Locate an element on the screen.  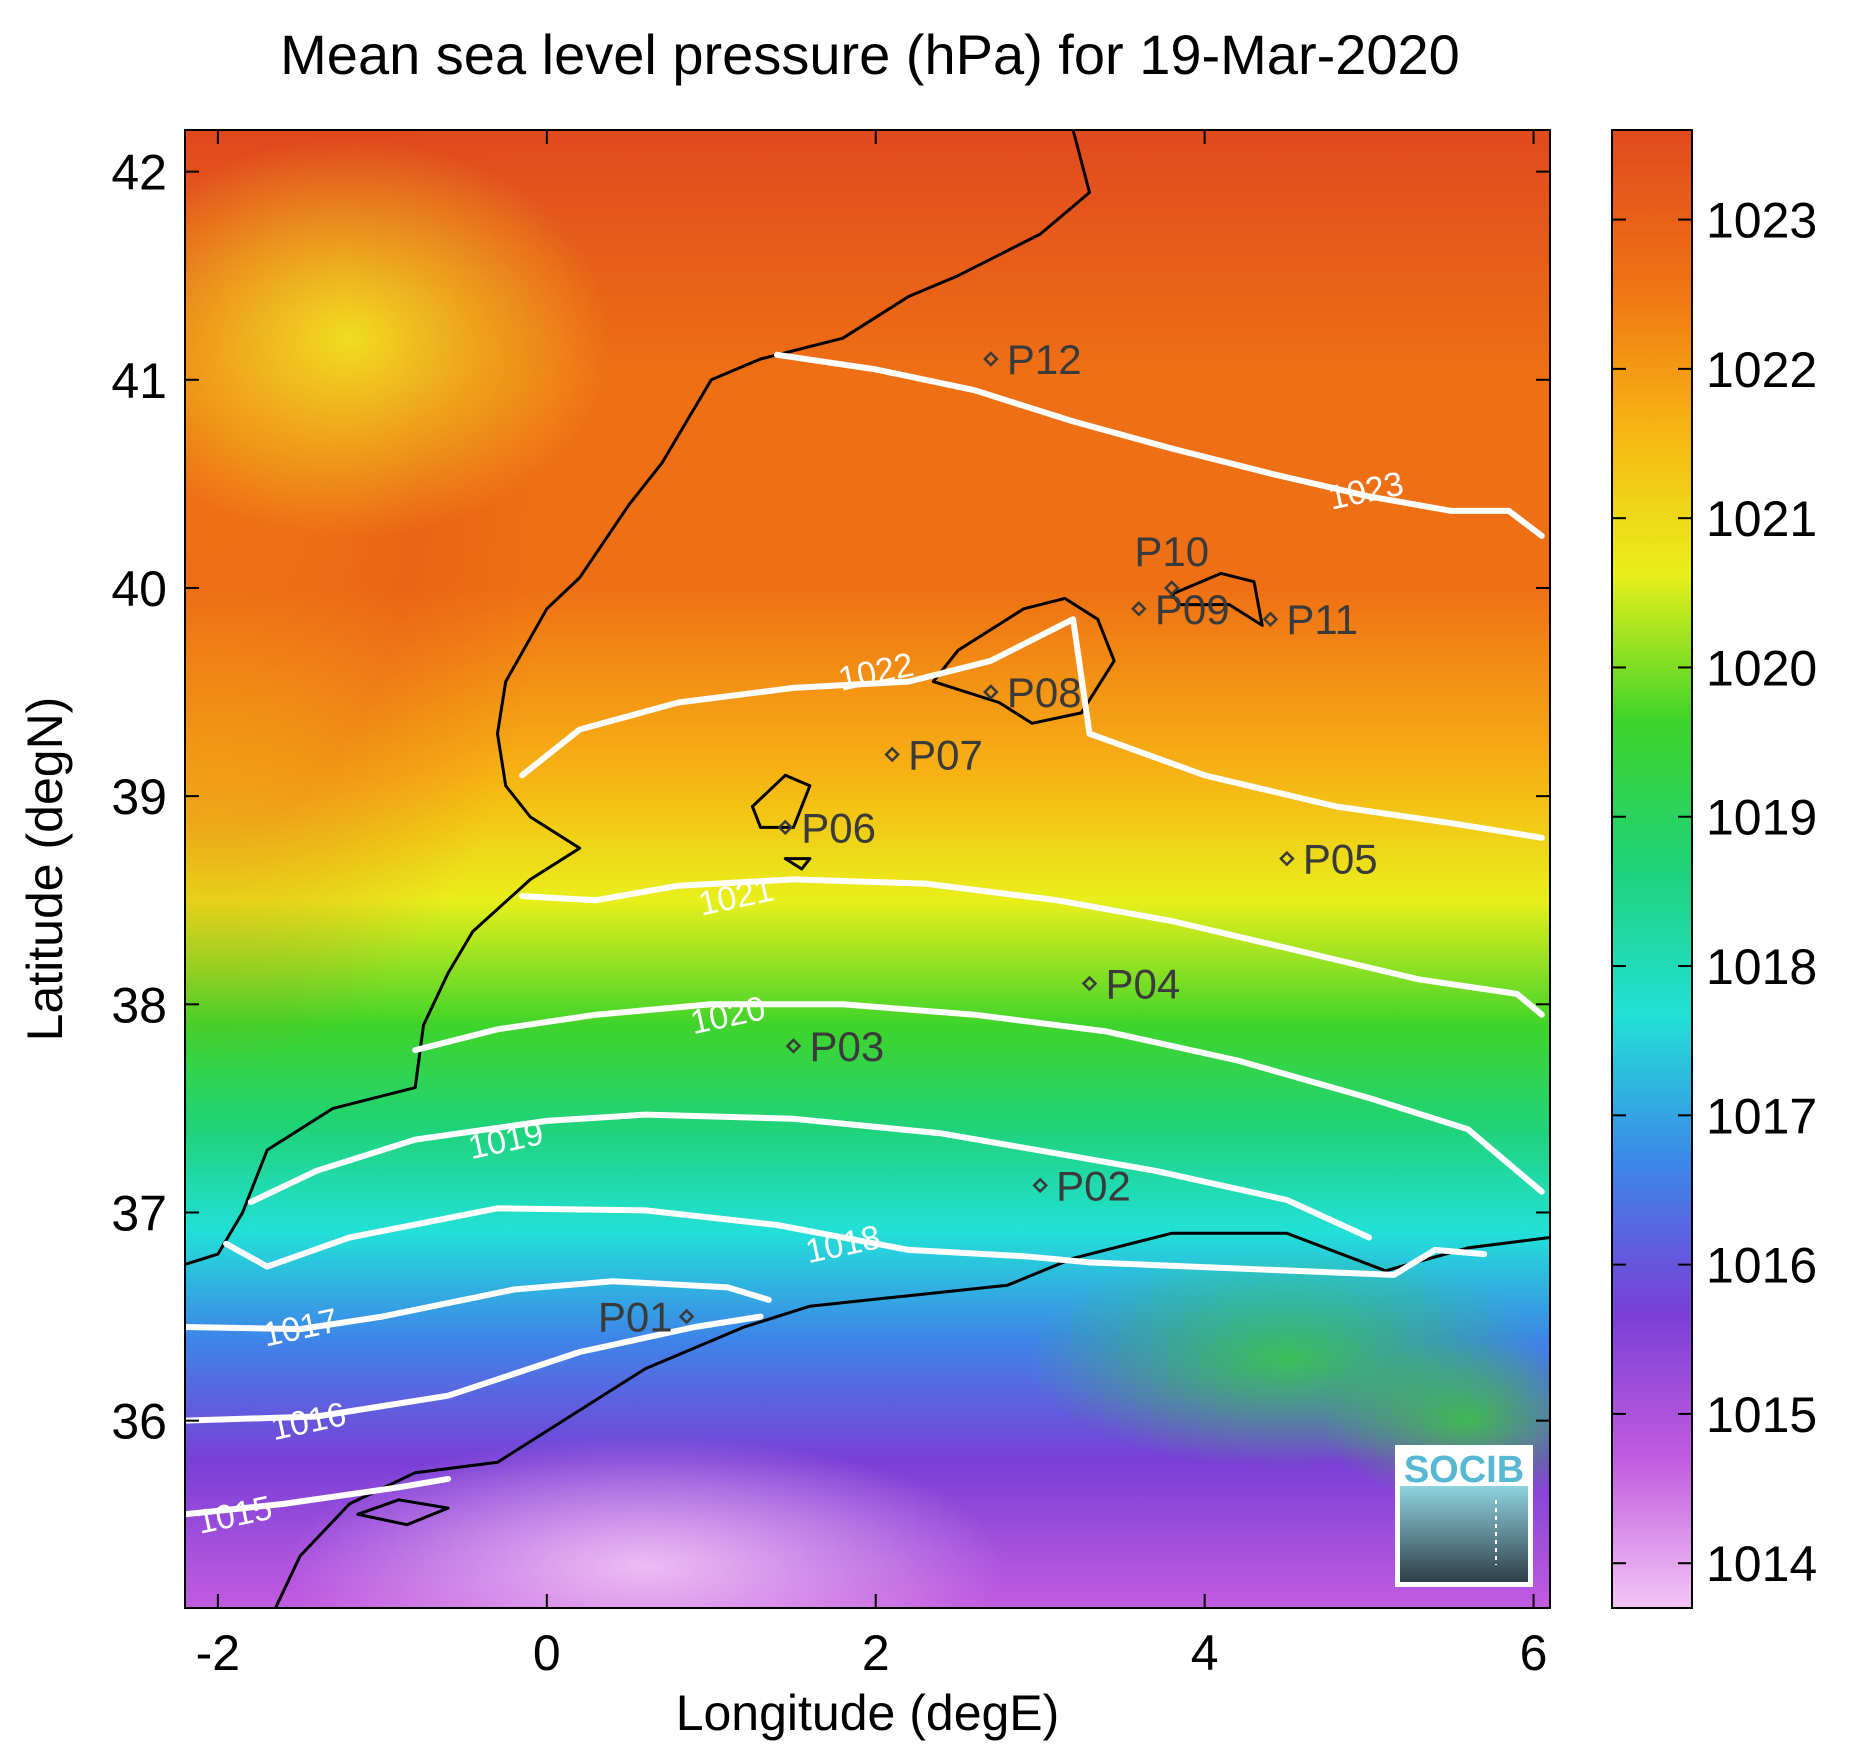
colorbar-tick-label: 1022 is located at coordinates (1761, 370).